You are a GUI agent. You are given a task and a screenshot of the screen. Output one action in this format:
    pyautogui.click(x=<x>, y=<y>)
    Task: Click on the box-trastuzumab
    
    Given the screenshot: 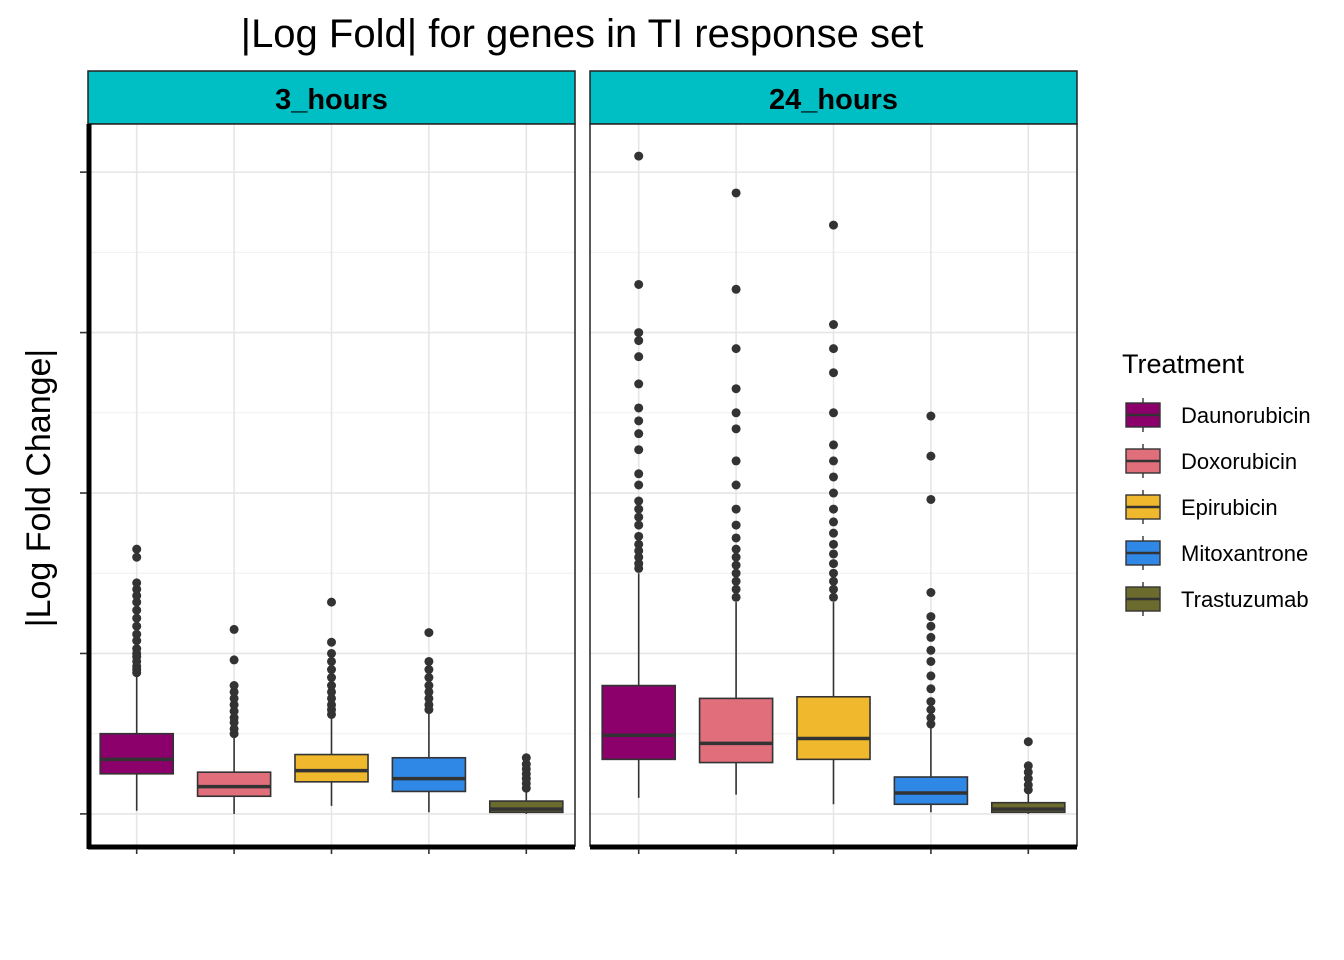 What is the action you would take?
    pyautogui.click(x=526, y=783)
    